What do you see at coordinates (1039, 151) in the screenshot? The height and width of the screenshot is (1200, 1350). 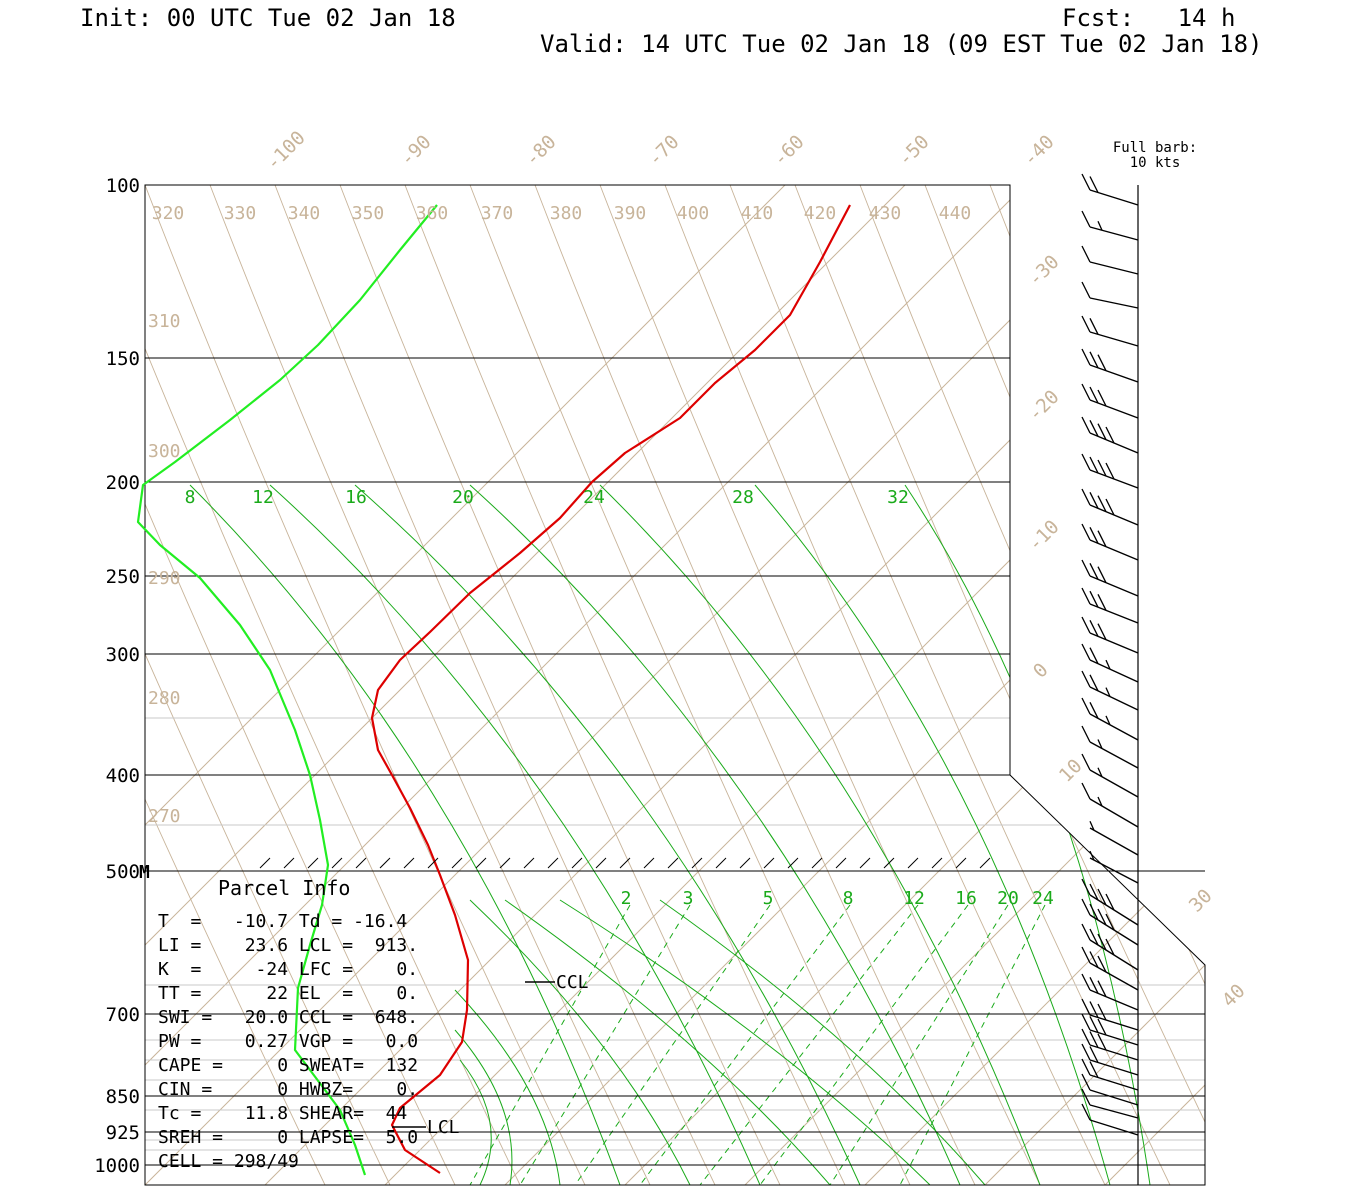 I see `isotherm-label: -40` at bounding box center [1039, 151].